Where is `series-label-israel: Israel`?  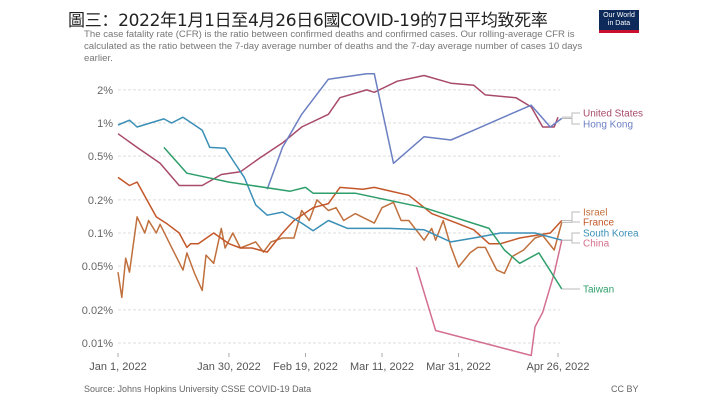 series-label-israel: Israel is located at coordinates (595, 213).